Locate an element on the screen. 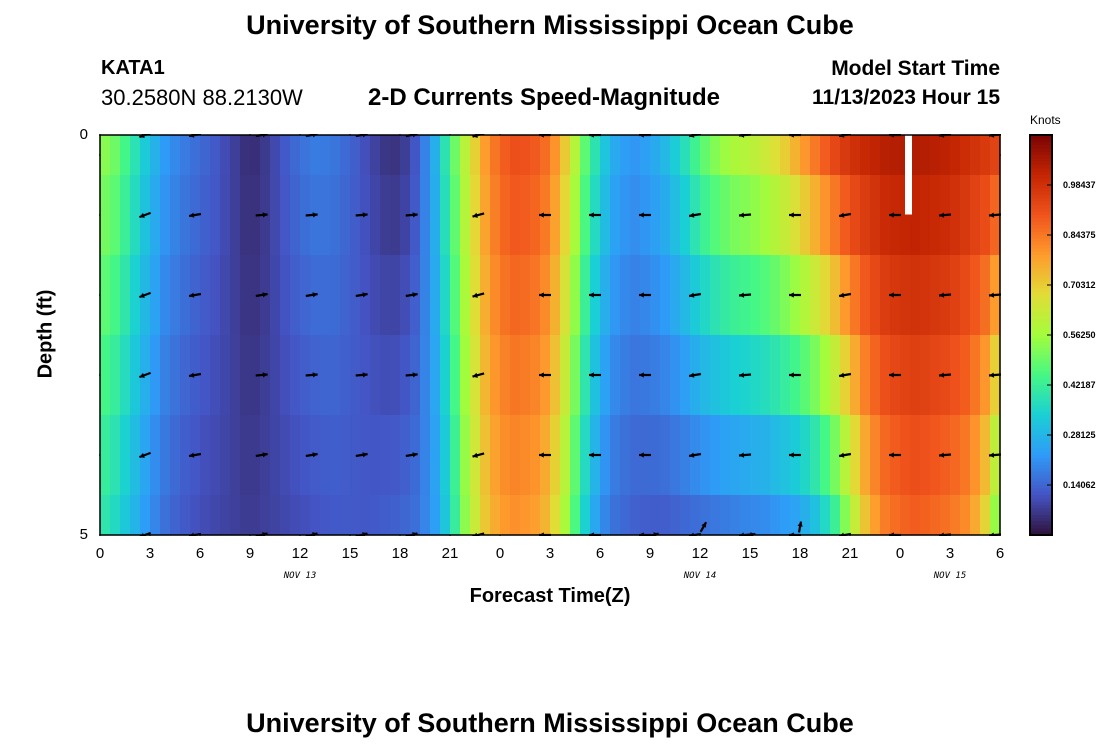 This screenshot has width=1100, height=750. colorbar-tick-label: 0.84375 is located at coordinates (1079, 235).